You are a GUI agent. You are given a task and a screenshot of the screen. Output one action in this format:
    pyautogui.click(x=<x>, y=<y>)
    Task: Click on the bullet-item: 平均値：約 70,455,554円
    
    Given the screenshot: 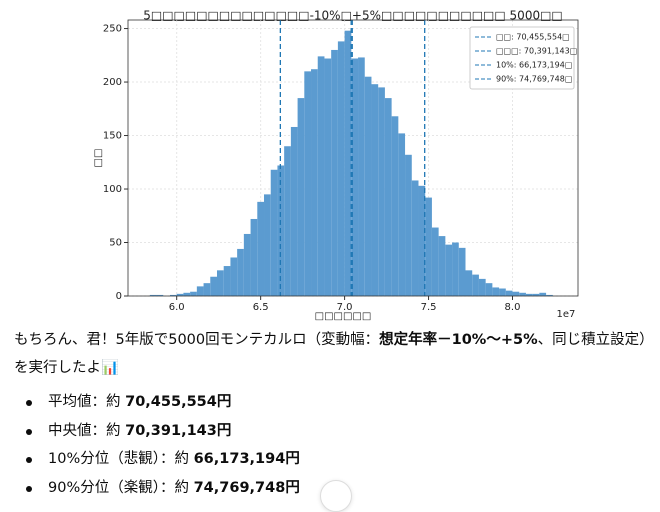 What is the action you would take?
    pyautogui.click(x=334, y=402)
    